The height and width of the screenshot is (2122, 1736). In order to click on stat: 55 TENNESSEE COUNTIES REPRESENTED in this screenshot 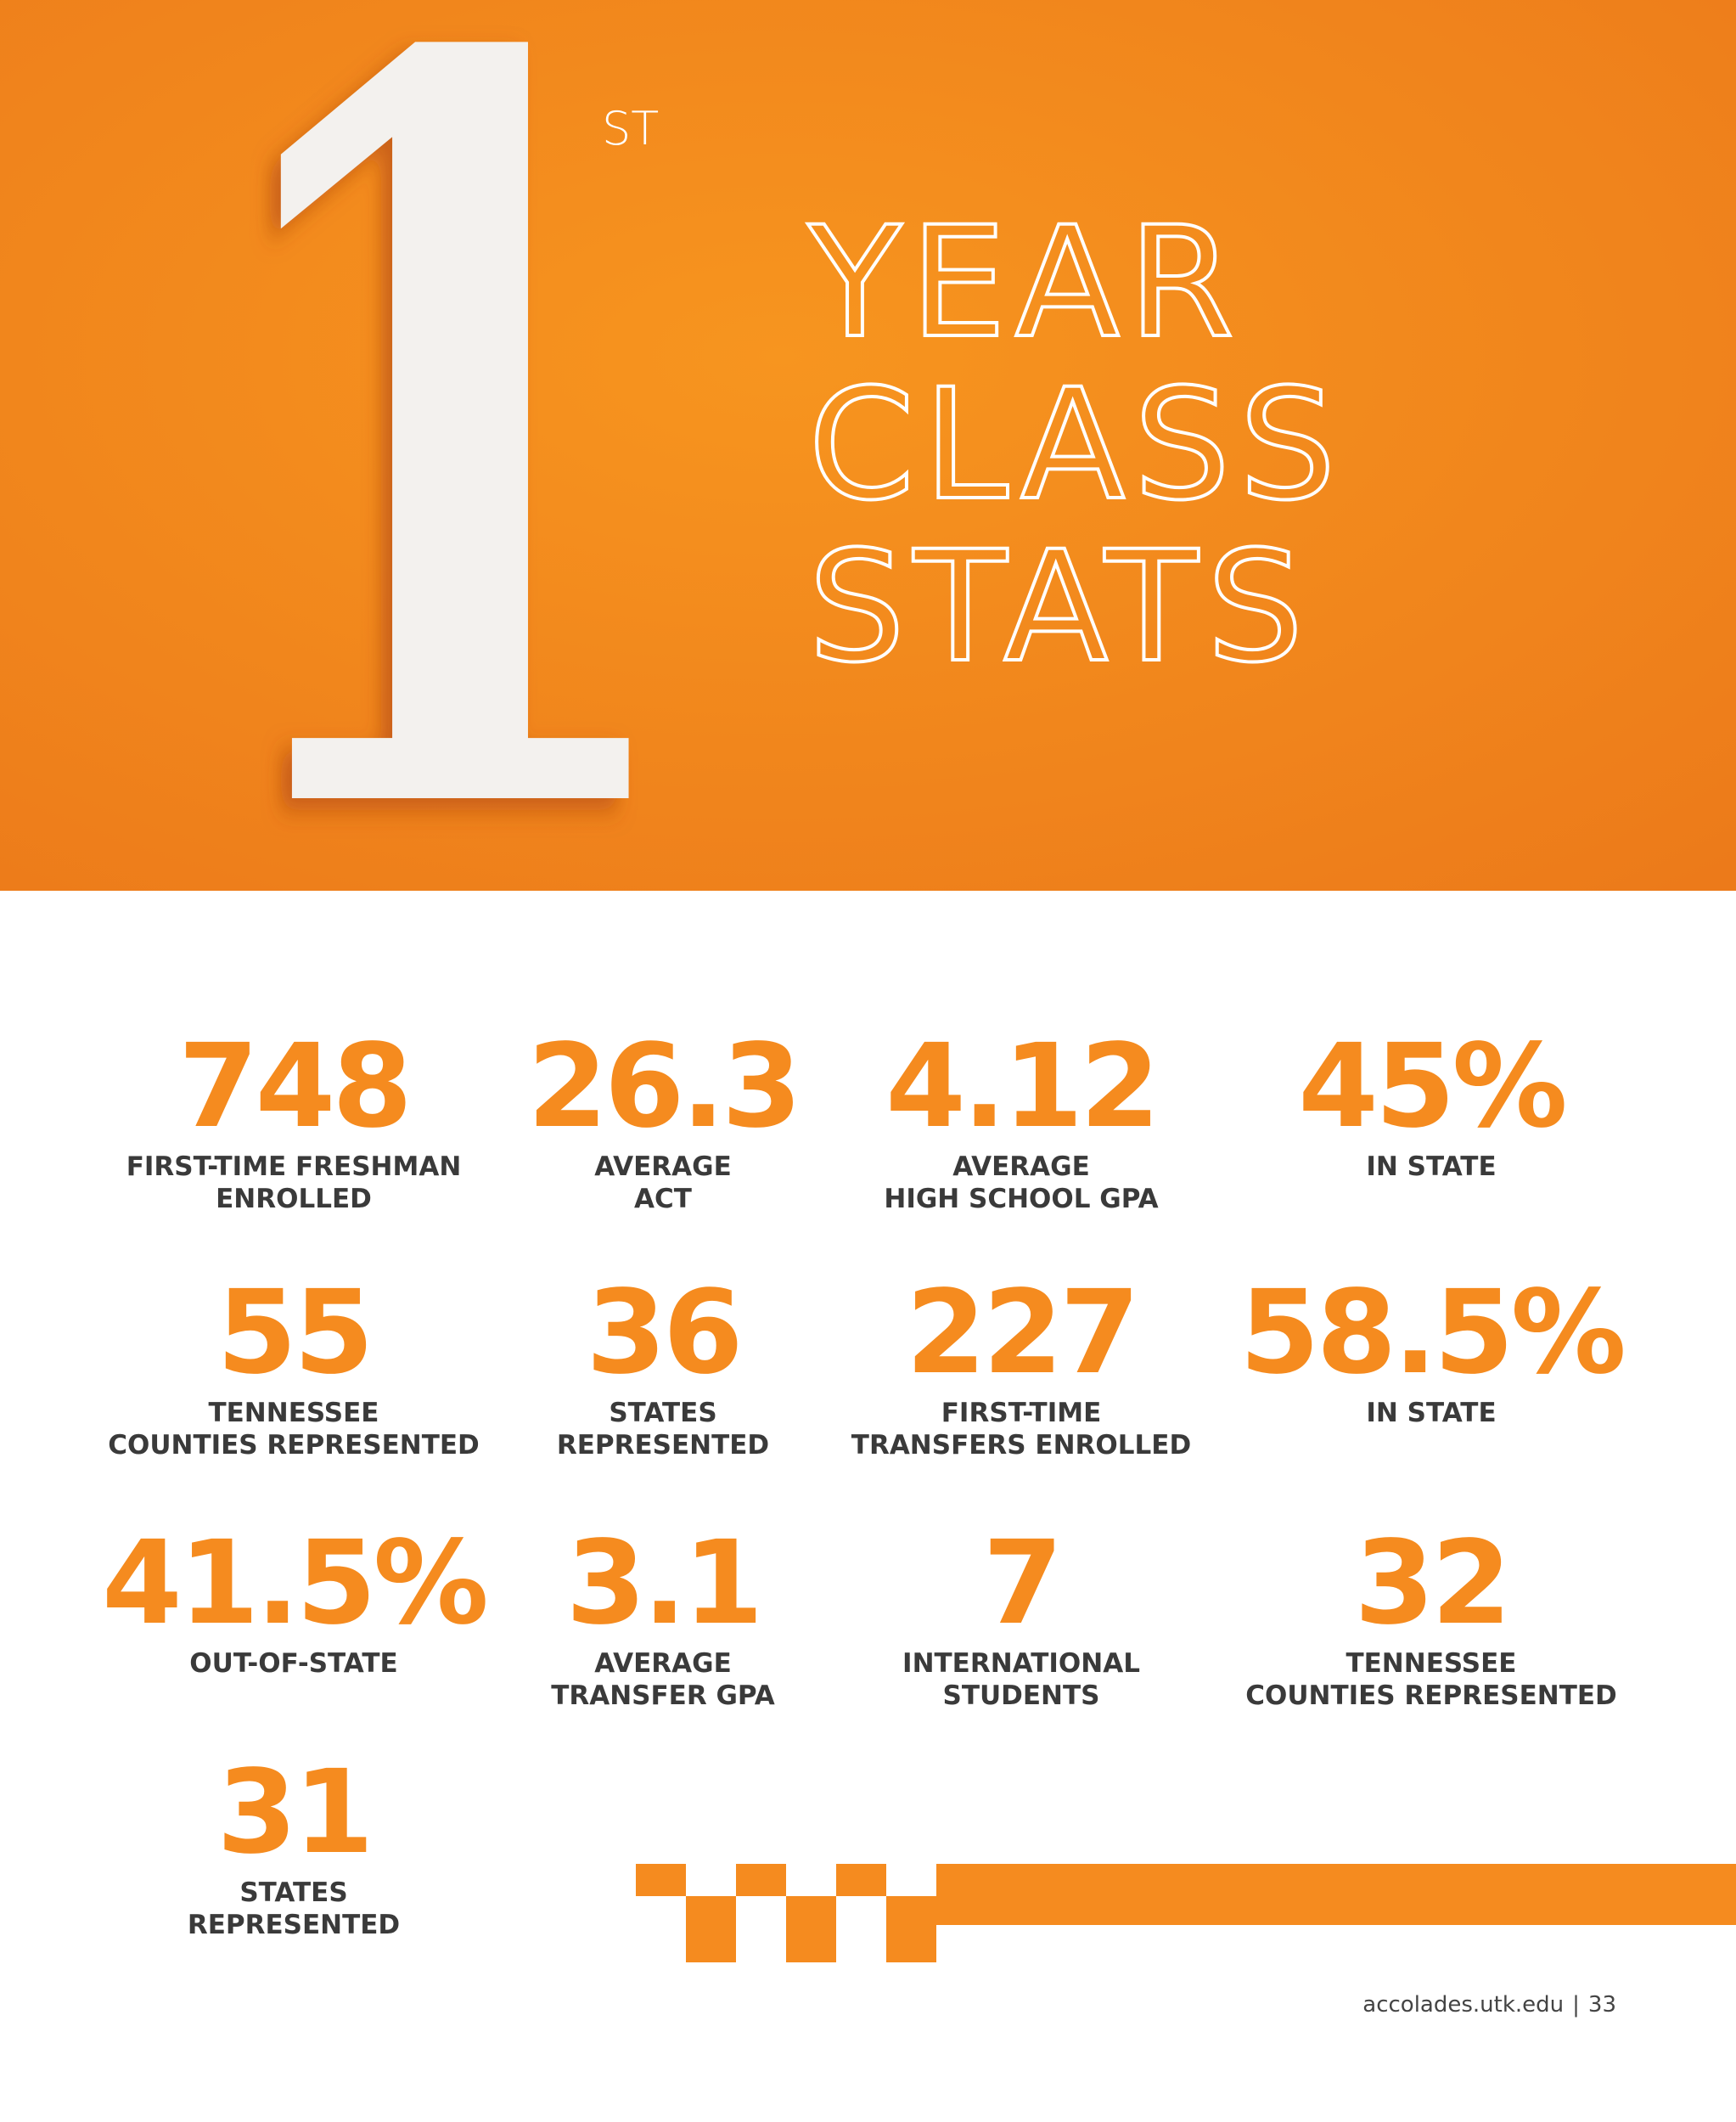, I will do `click(293, 1365)`.